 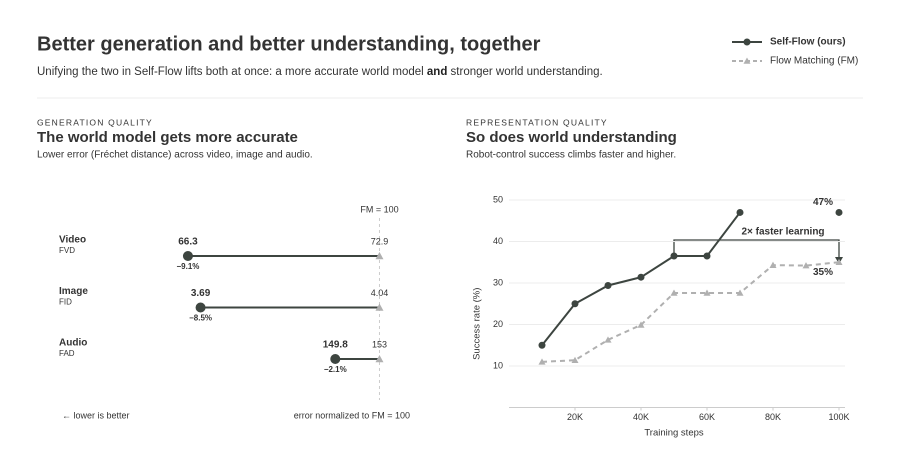 What do you see at coordinates (838, 417) in the screenshot?
I see `x-tick-label: 100K` at bounding box center [838, 417].